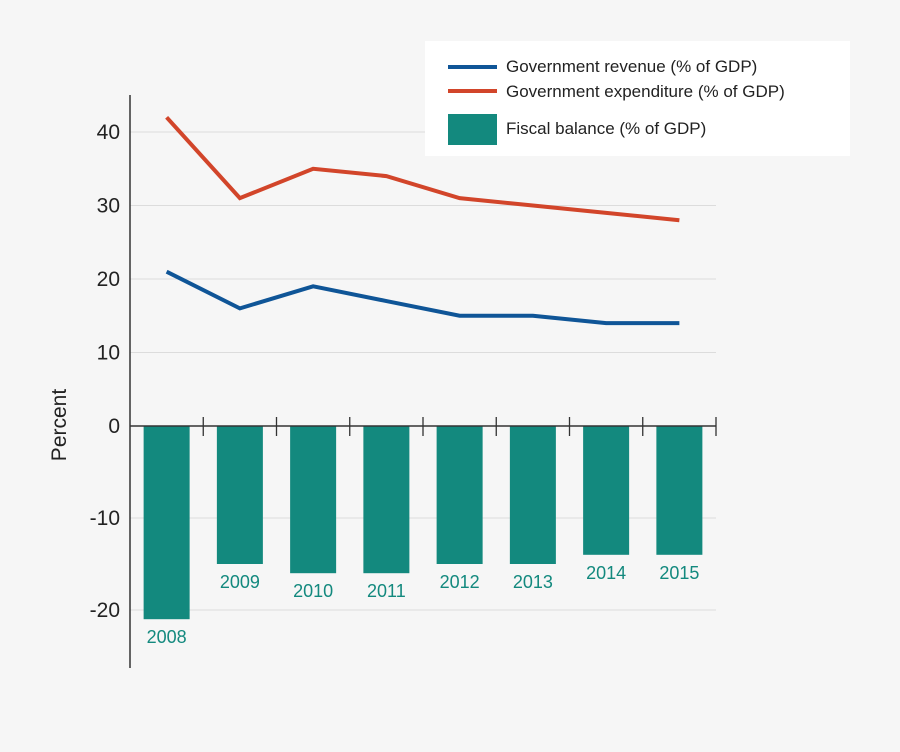  I want to click on x-tick-label: 2011, so click(386, 591).